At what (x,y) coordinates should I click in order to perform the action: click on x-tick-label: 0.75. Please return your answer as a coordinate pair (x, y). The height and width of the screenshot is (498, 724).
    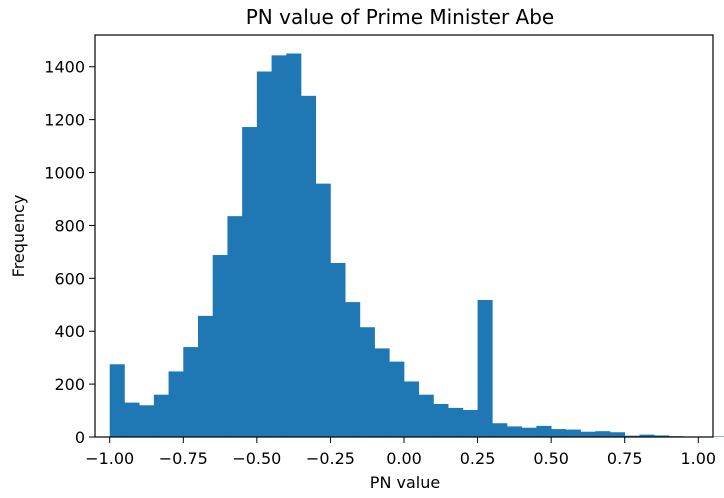
    Looking at the image, I should click on (625, 458).